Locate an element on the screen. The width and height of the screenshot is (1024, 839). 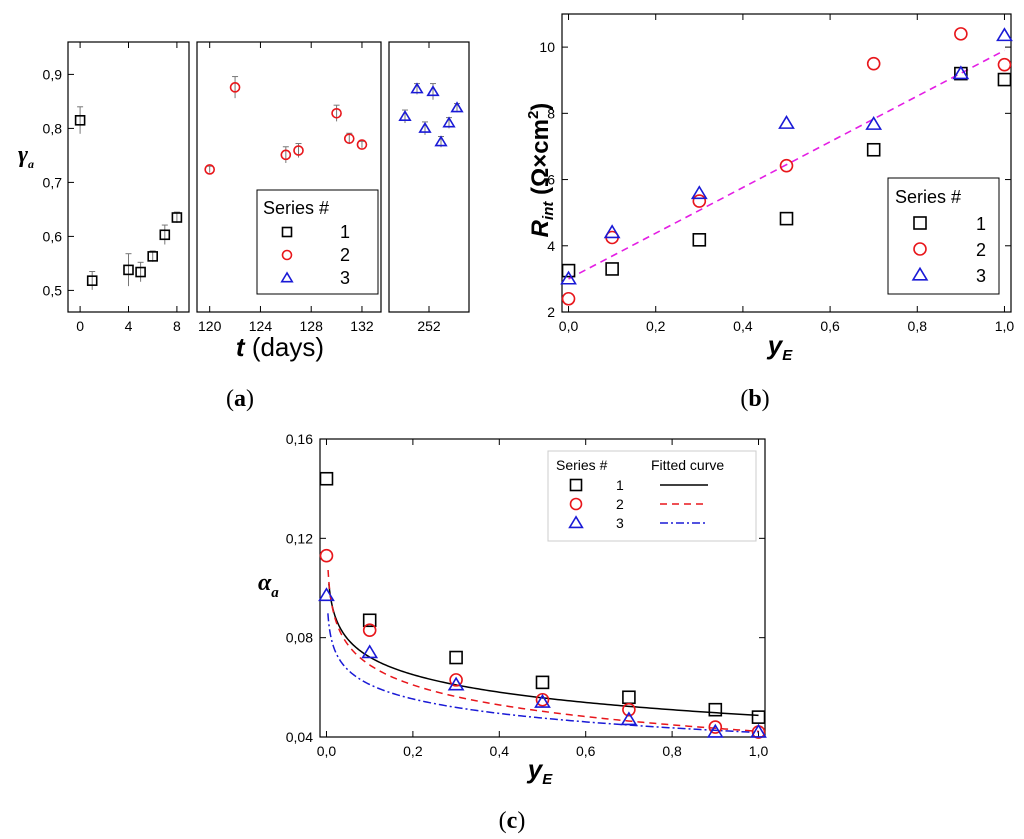
legend-box-b is located at coordinates (943, 236).